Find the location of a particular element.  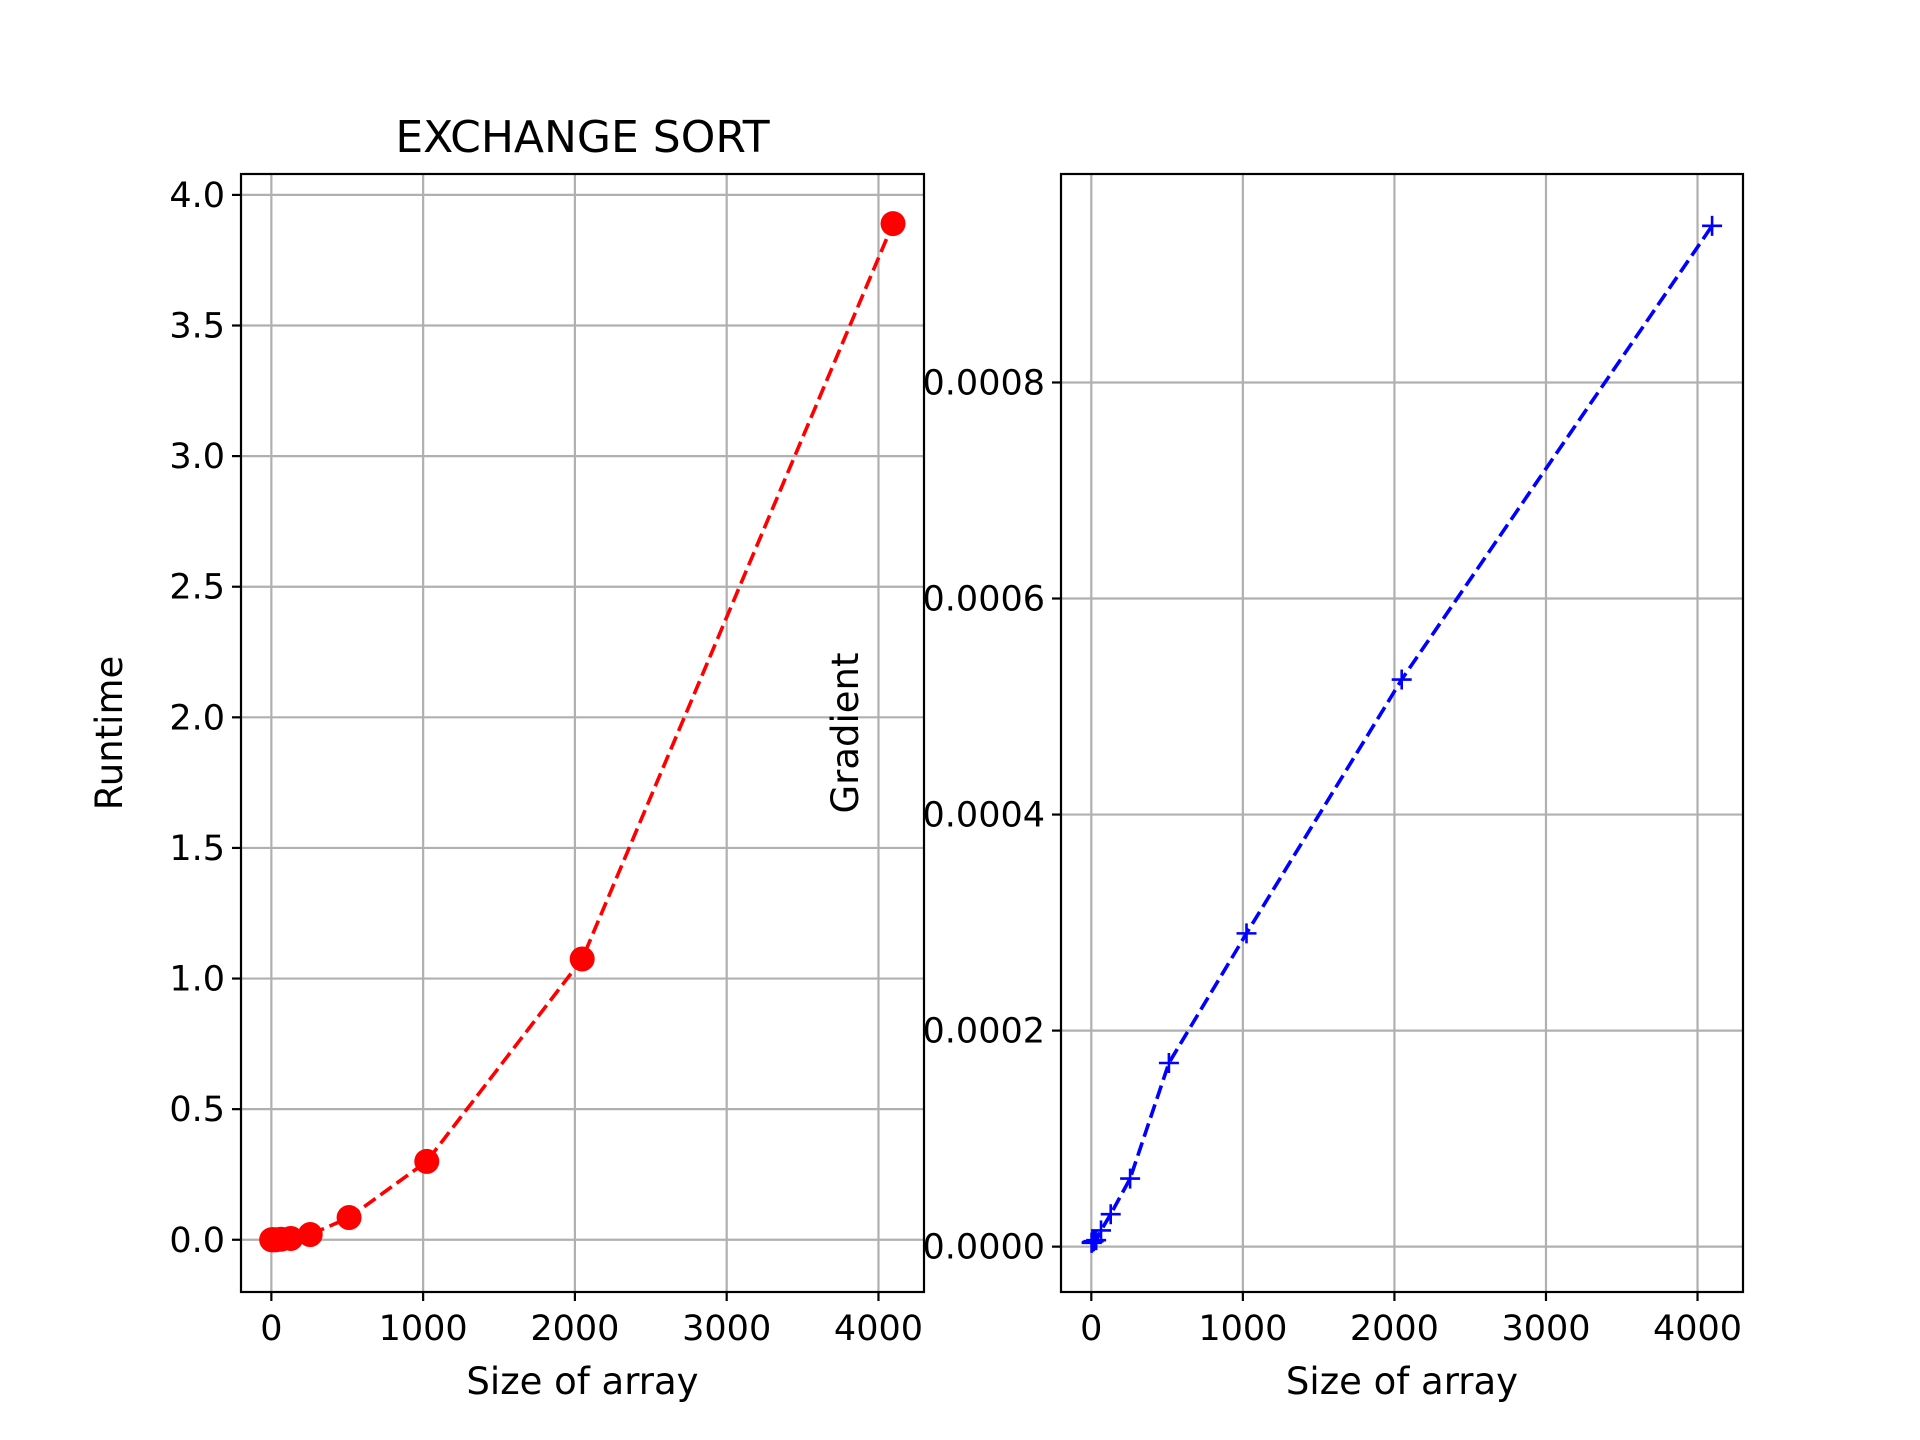

y-tick-label: 0.0000 is located at coordinates (984, 1248).